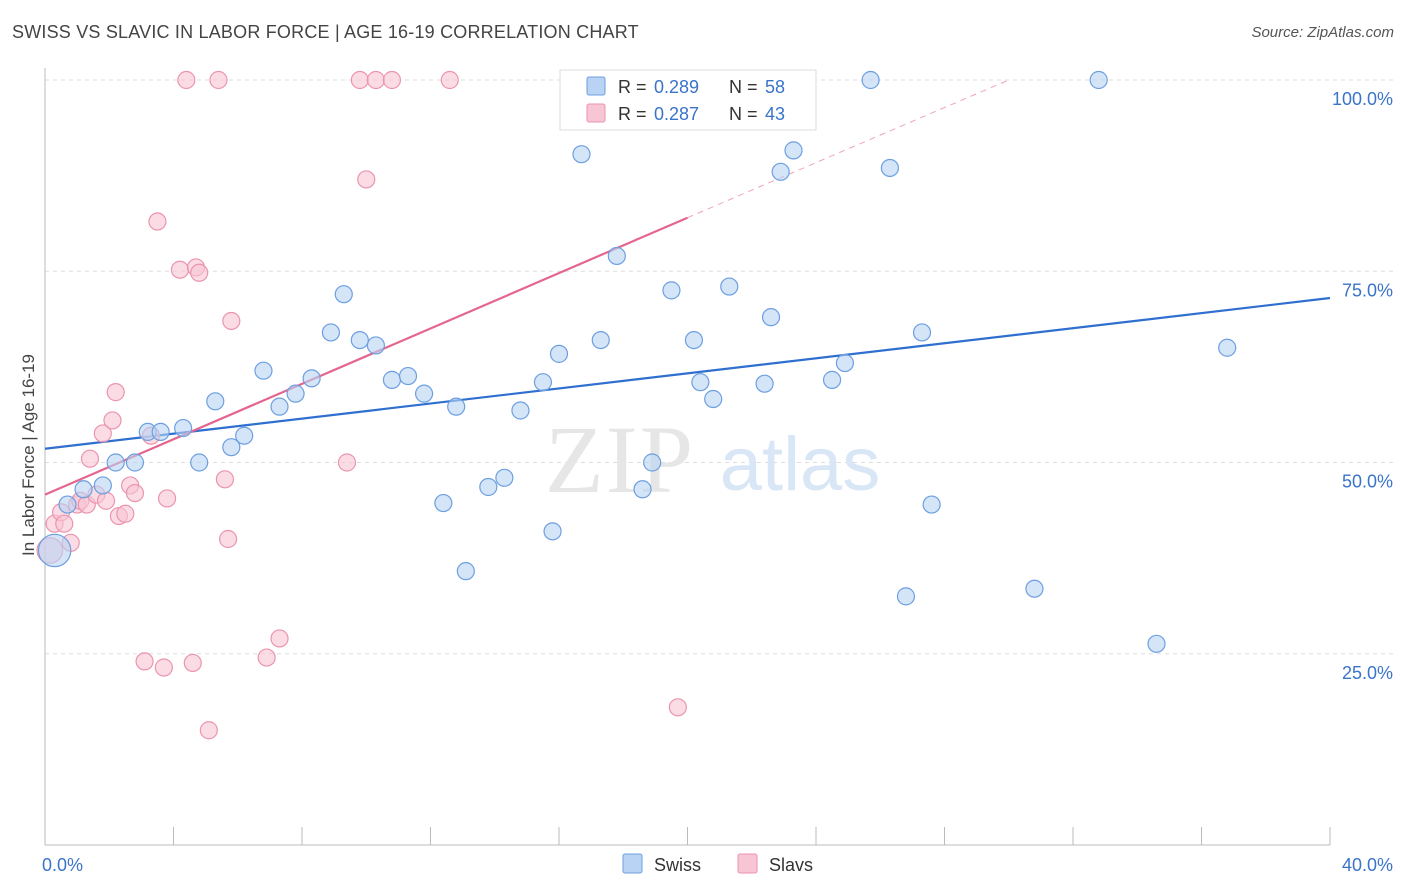  What do you see at coordinates (62, 865) in the screenshot?
I see `x-tick-label: 0.0%` at bounding box center [62, 865].